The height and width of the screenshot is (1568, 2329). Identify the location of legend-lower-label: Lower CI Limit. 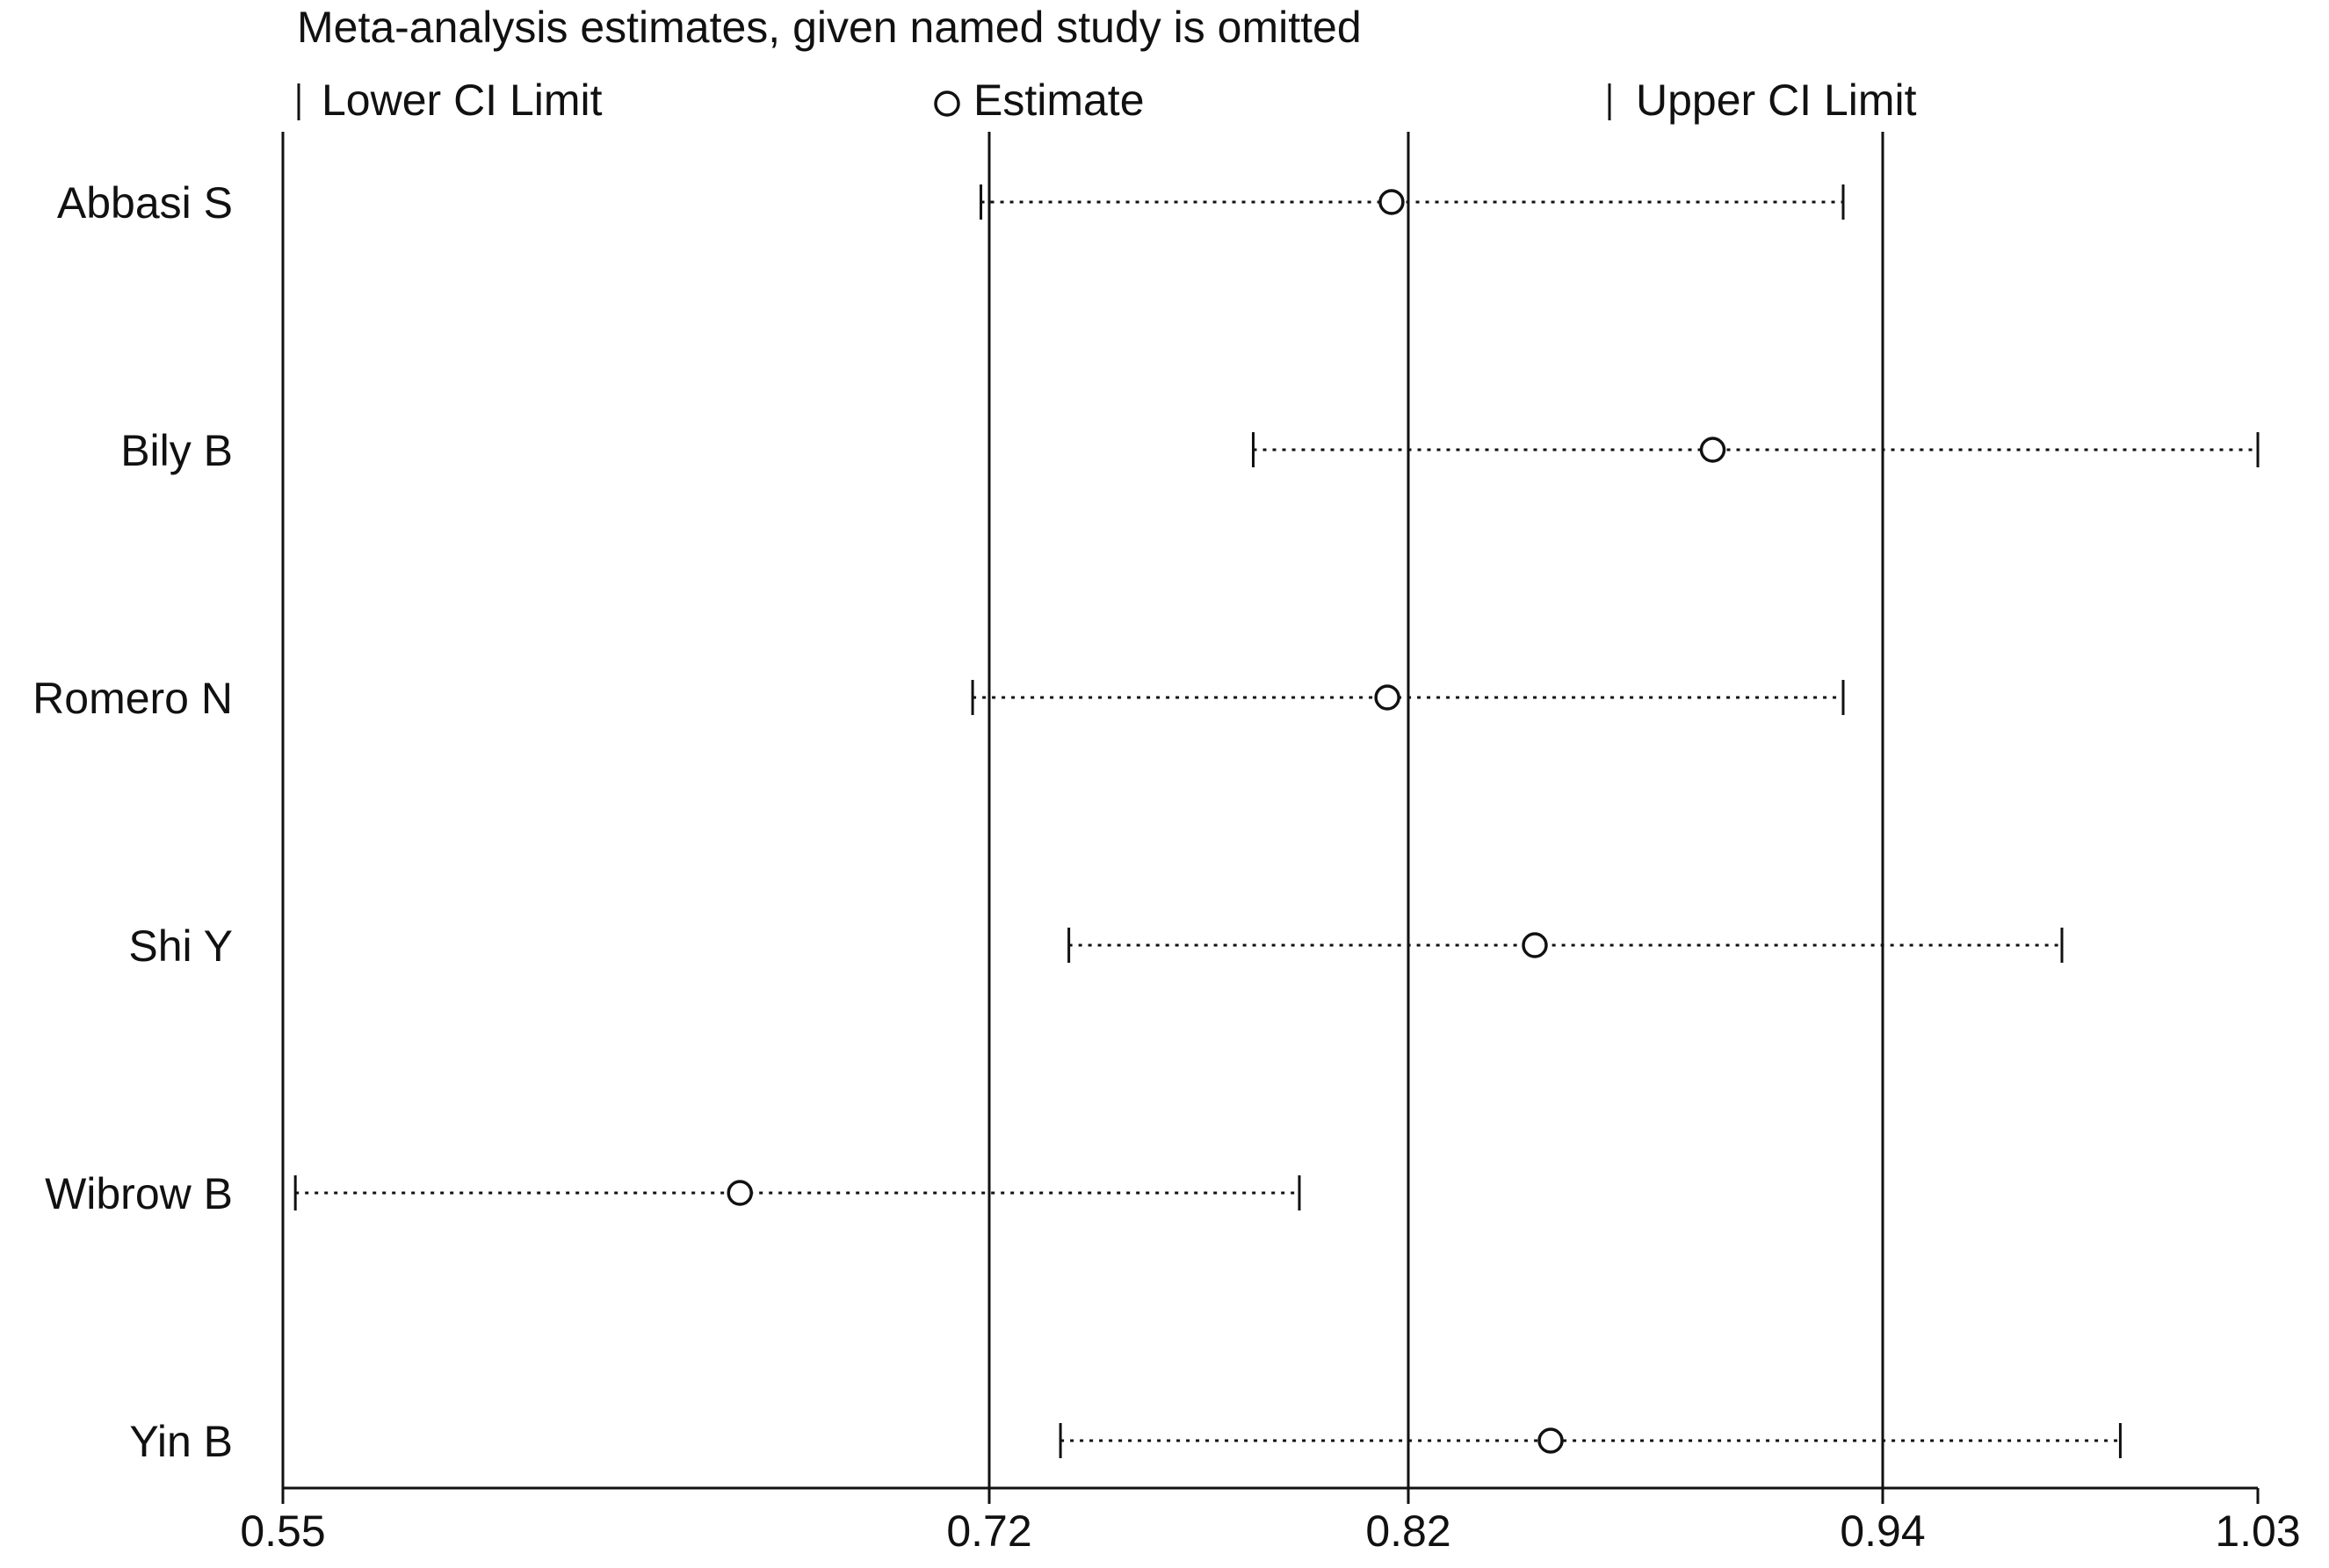
(463, 101).